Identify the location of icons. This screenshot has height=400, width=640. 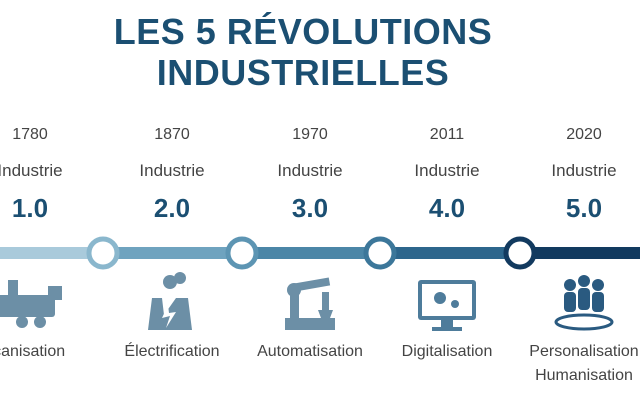
(307, 301).